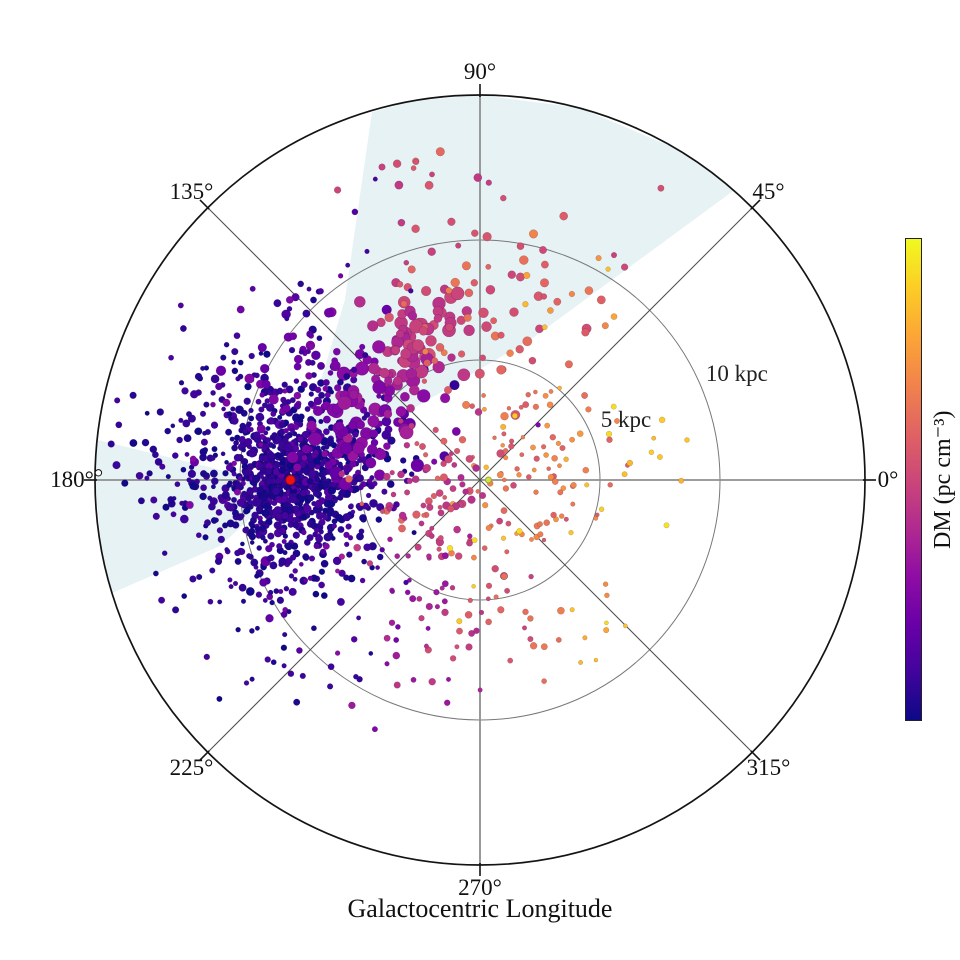  What do you see at coordinates (943, 479) in the screenshot?
I see `colorbar-label: DM (pc cm⁻³)` at bounding box center [943, 479].